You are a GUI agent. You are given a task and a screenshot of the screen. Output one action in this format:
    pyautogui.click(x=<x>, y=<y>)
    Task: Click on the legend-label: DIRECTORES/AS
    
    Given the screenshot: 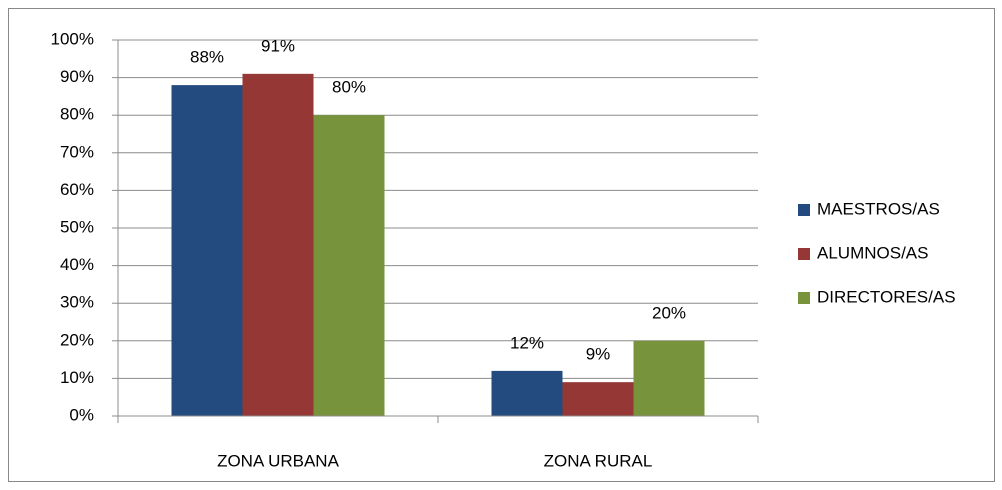 What is the action you would take?
    pyautogui.click(x=886, y=296)
    